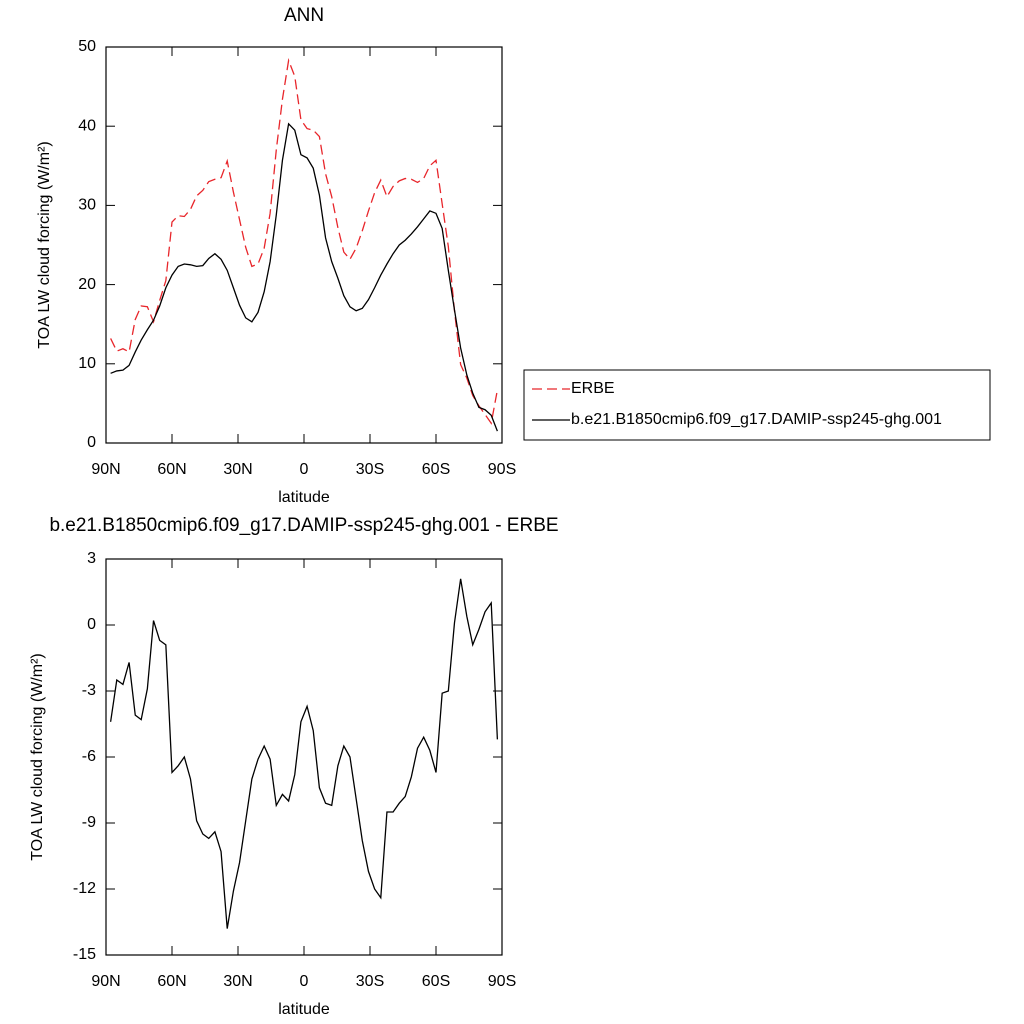  I want to click on y-tick-label: 30, so click(87, 205).